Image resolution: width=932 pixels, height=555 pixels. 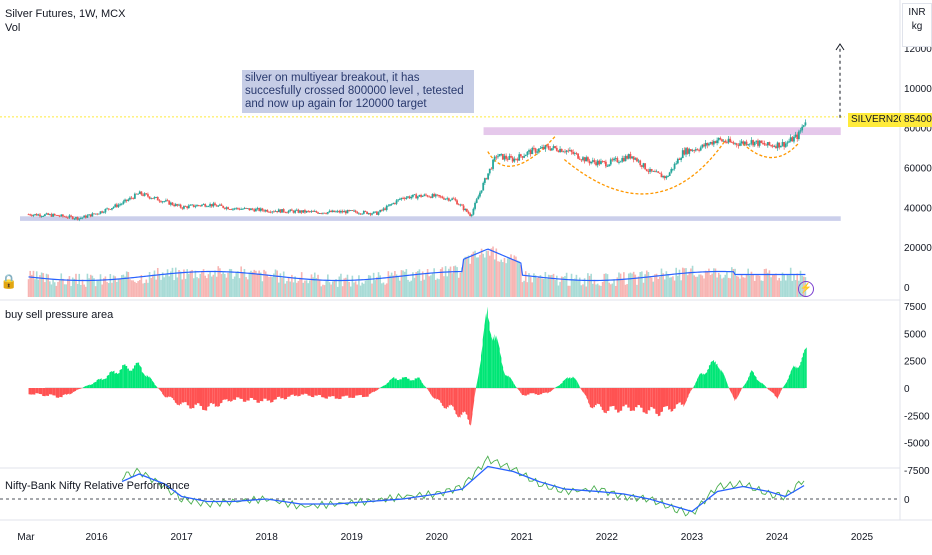 I want to click on lock-icon: 🔒, so click(x=9, y=281).